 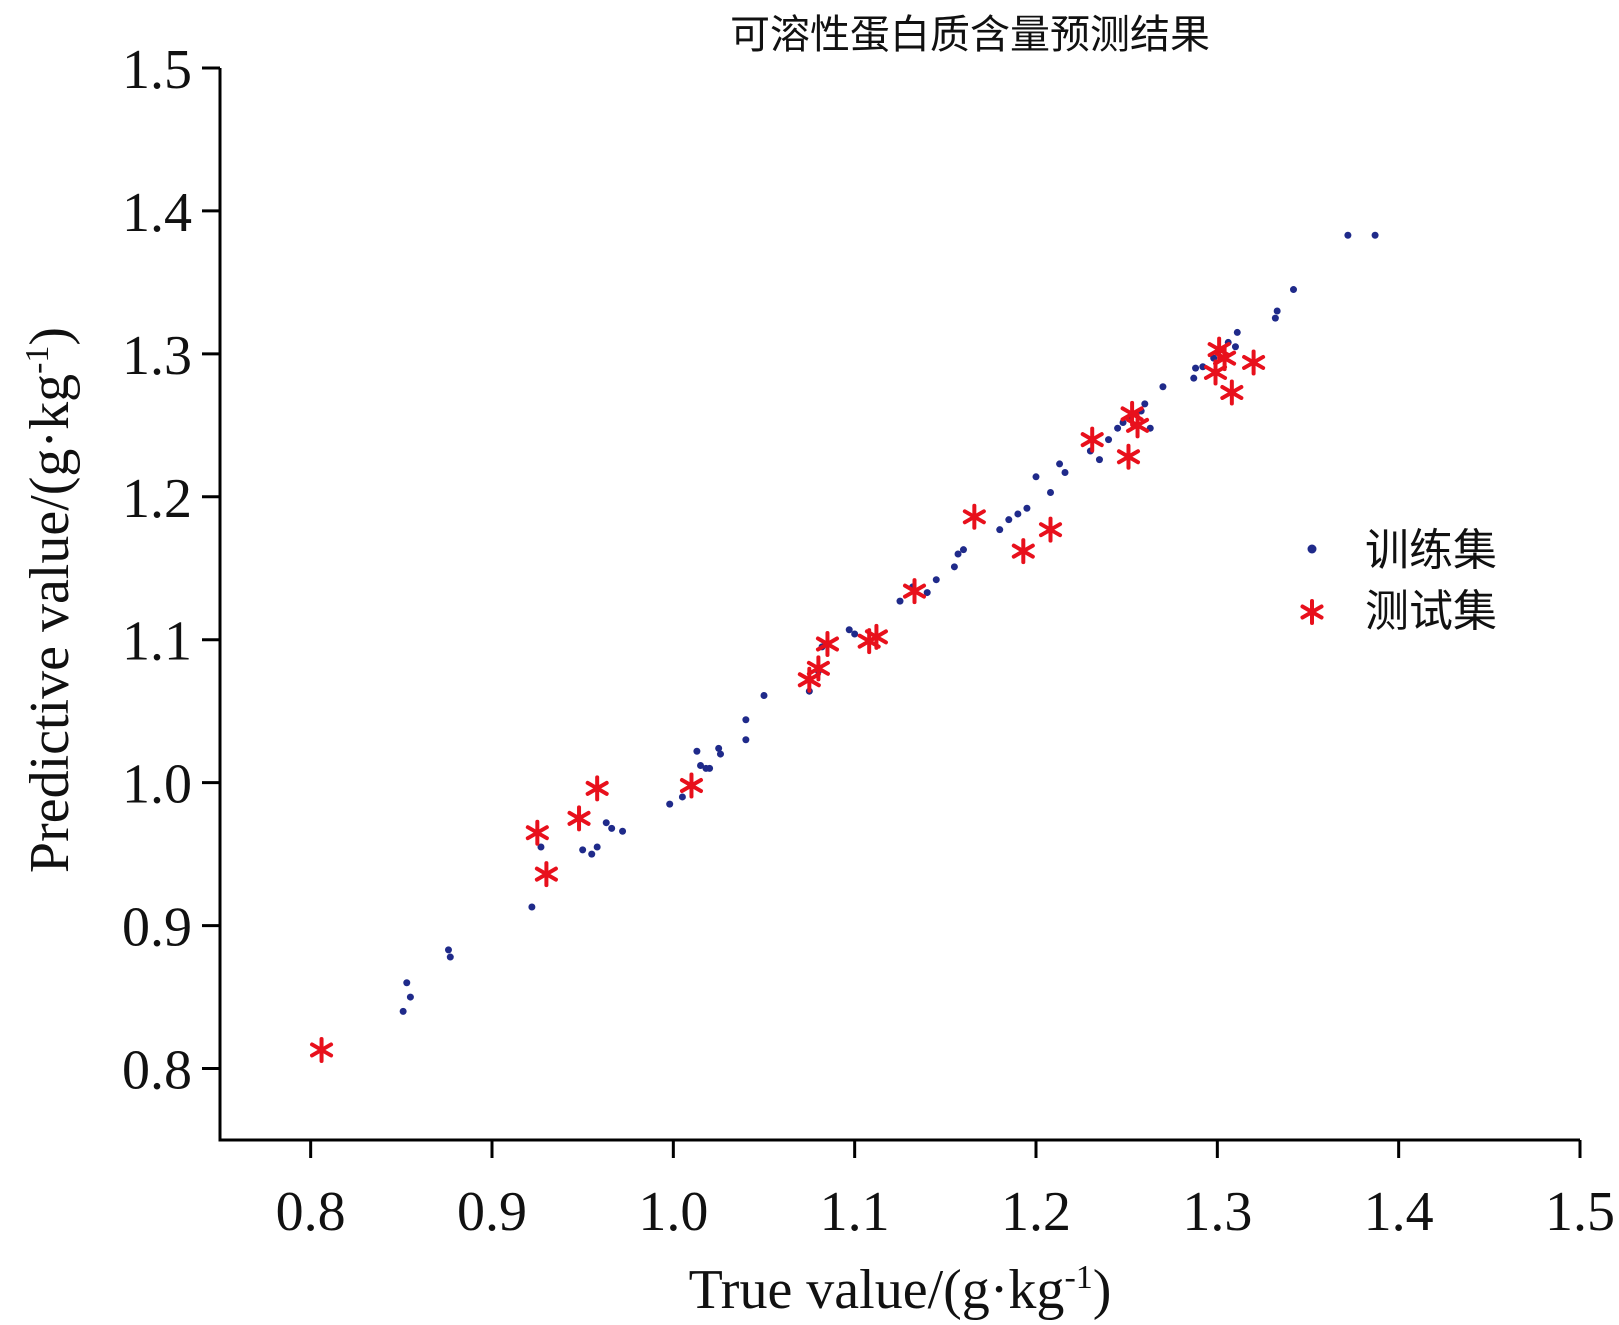 What do you see at coordinates (50, 623) in the screenshot?
I see `y-axis-label-text: Predictive value/(g·kg` at bounding box center [50, 623].